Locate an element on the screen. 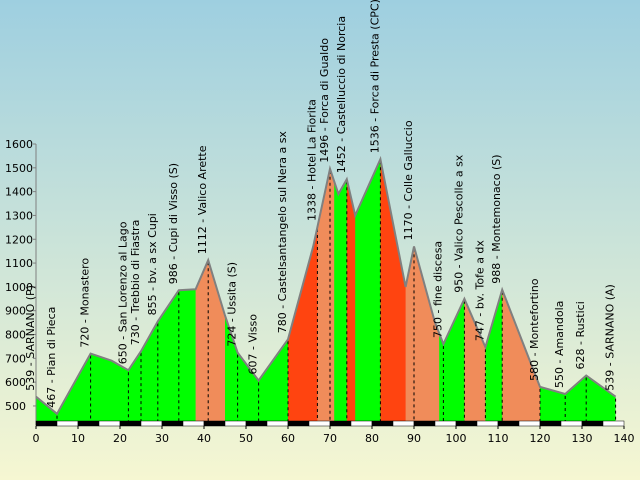  x-tick-label: 70 is located at coordinates (330, 438).